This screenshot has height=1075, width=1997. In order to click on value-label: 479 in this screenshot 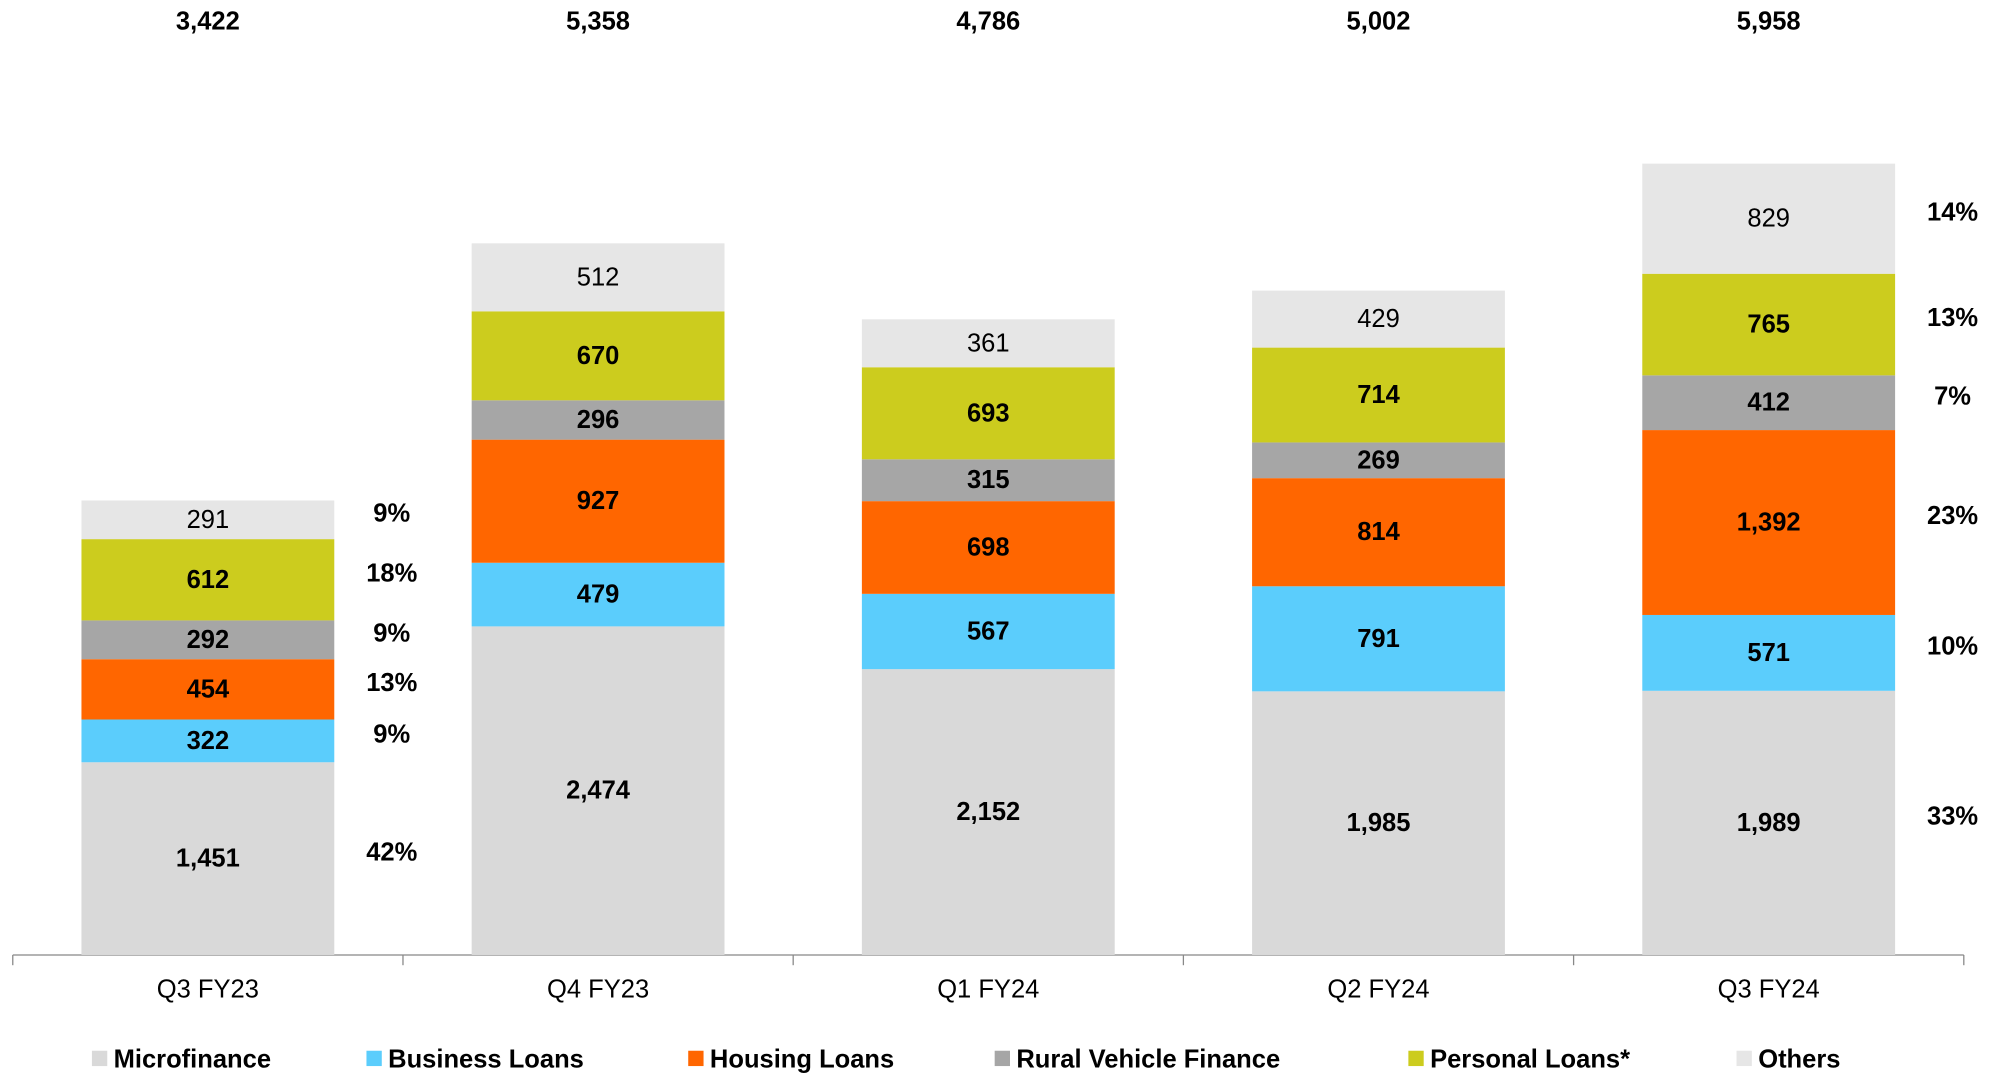, I will do `click(598, 595)`.